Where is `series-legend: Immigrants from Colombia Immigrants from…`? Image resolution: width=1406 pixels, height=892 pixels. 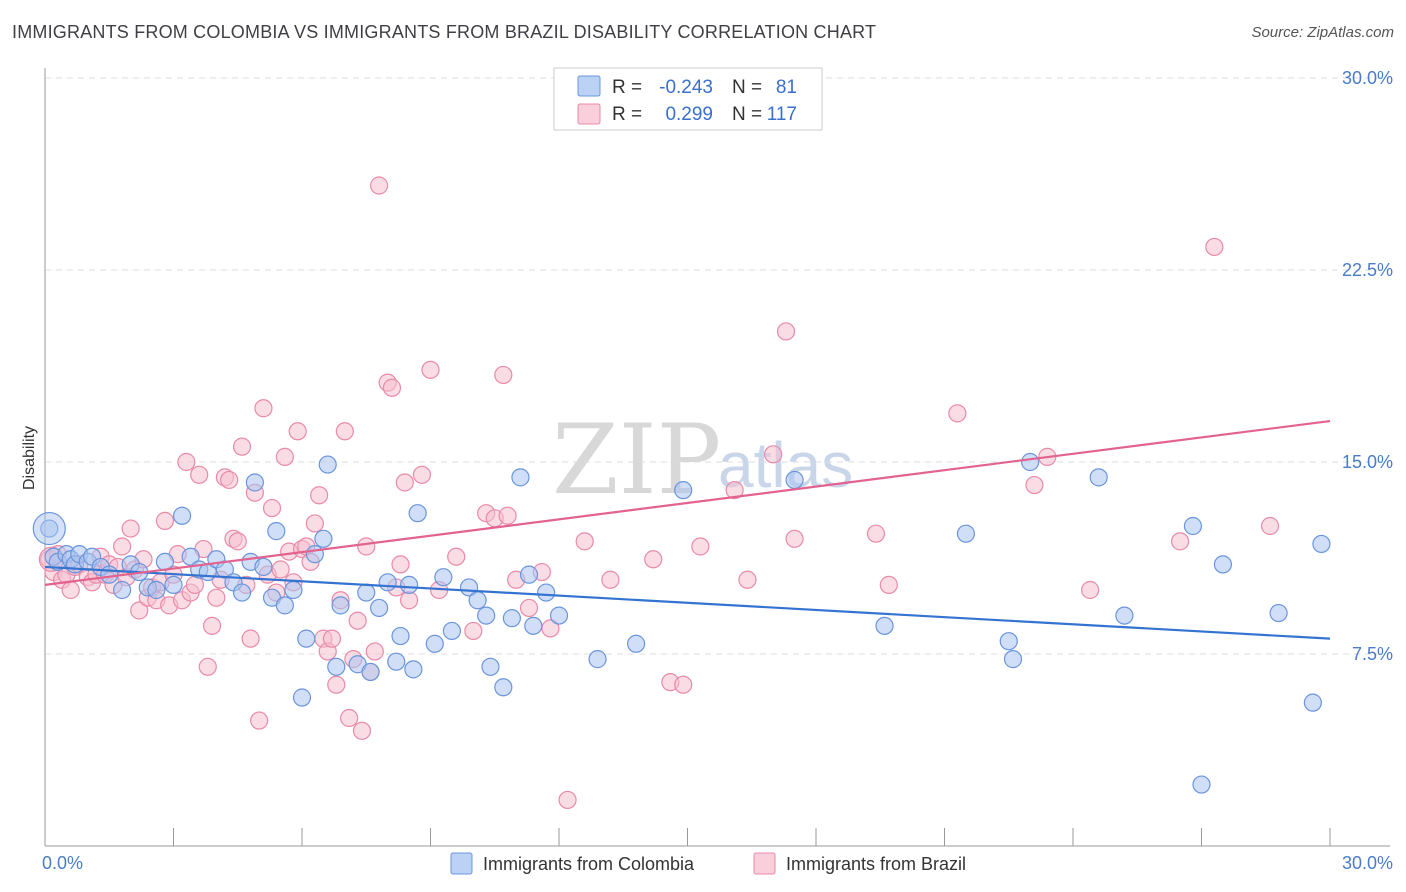 series-legend: Immigrants from Colombia Immigrants from… is located at coordinates (708, 863).